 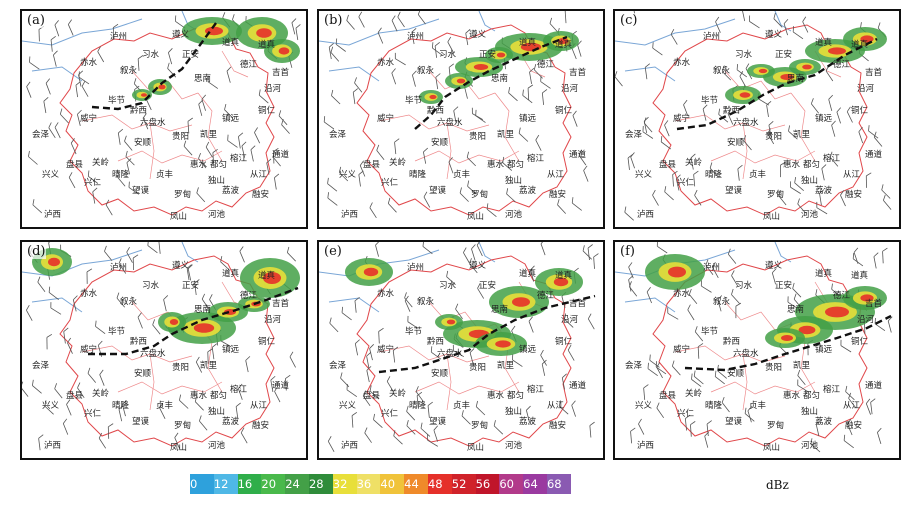 I want to click on place-name: 贞丰, so click(x=758, y=175).